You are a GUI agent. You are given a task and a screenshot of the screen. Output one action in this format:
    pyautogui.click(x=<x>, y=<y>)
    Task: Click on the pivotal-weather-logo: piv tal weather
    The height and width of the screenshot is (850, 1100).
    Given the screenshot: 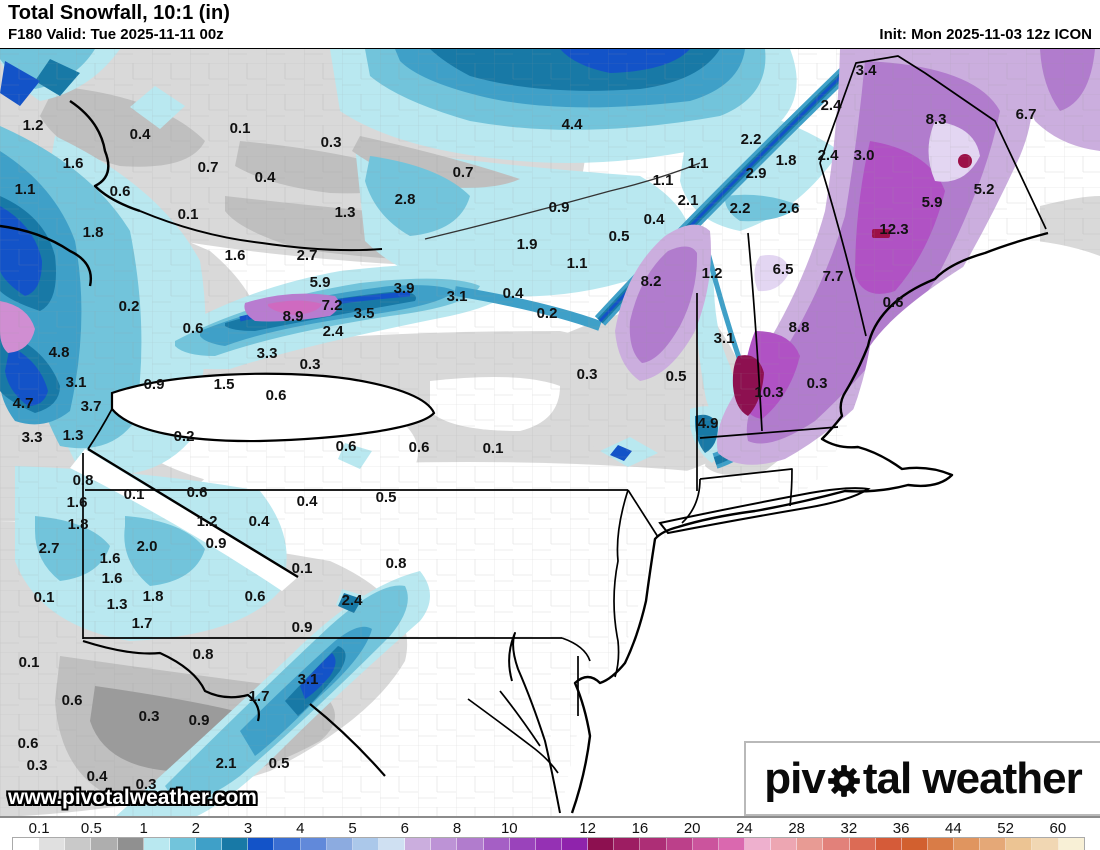 What is the action you would take?
    pyautogui.click(x=922, y=778)
    